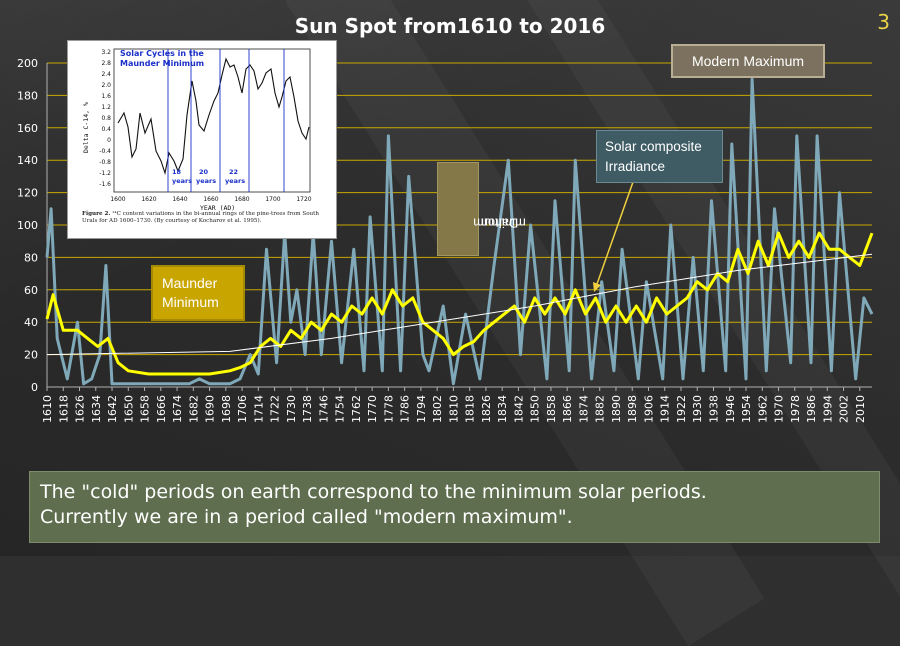 This screenshot has height=646, width=900. What do you see at coordinates (714, 409) in the screenshot?
I see `x-tick-label: 1938` at bounding box center [714, 409].